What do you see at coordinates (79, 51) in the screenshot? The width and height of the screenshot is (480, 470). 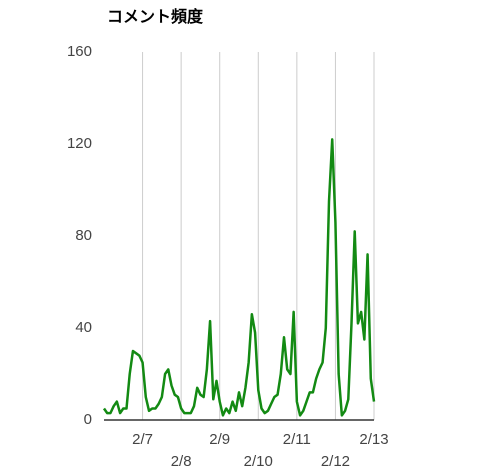 I see `y-tick-label: 160` at bounding box center [79, 51].